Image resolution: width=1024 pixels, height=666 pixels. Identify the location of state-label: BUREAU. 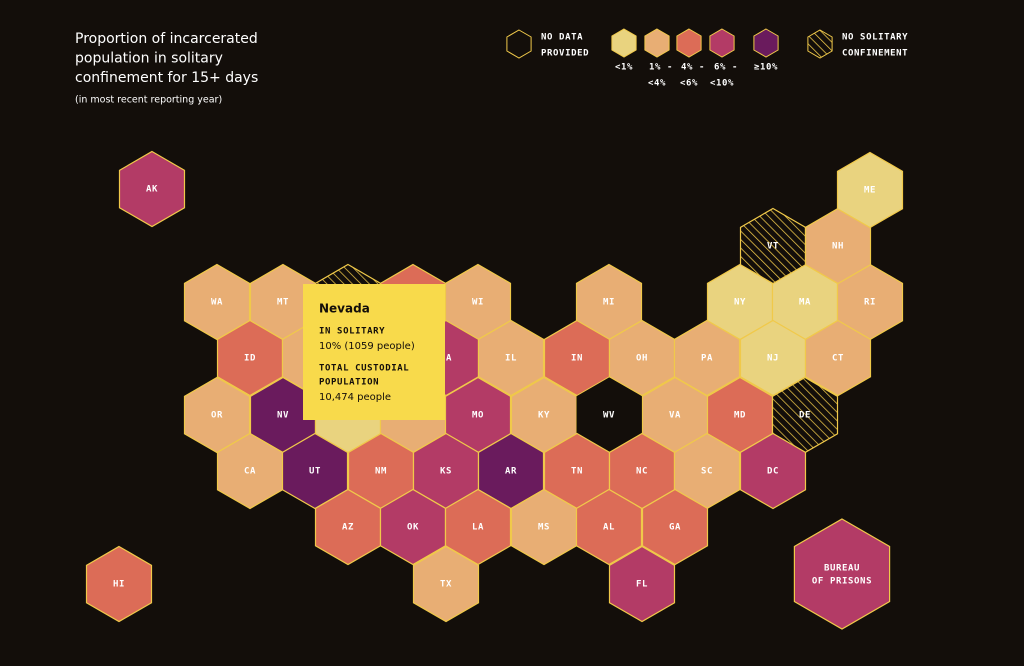
(842, 569).